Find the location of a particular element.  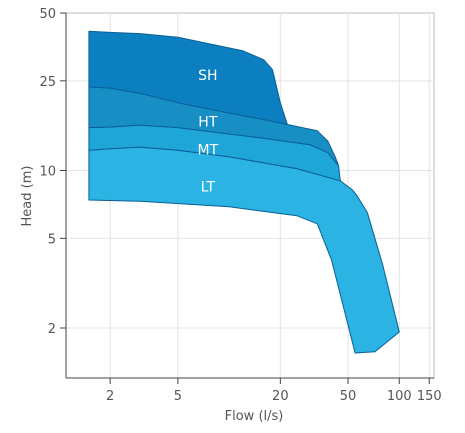

region-label-lt: LT is located at coordinates (208, 187).